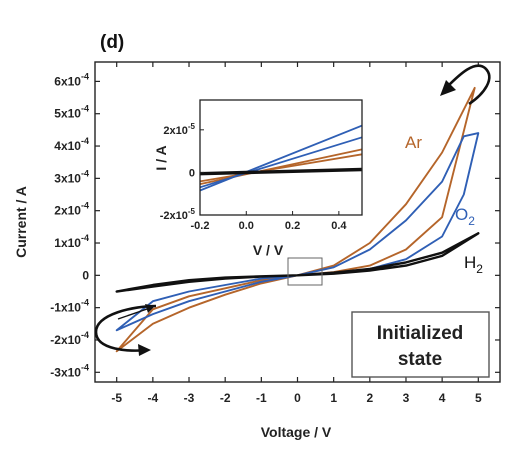 The width and height of the screenshot is (529, 454). Describe the element at coordinates (71, 79) in the screenshot. I see `y-tick-label: 6x10⁻⁴` at that location.